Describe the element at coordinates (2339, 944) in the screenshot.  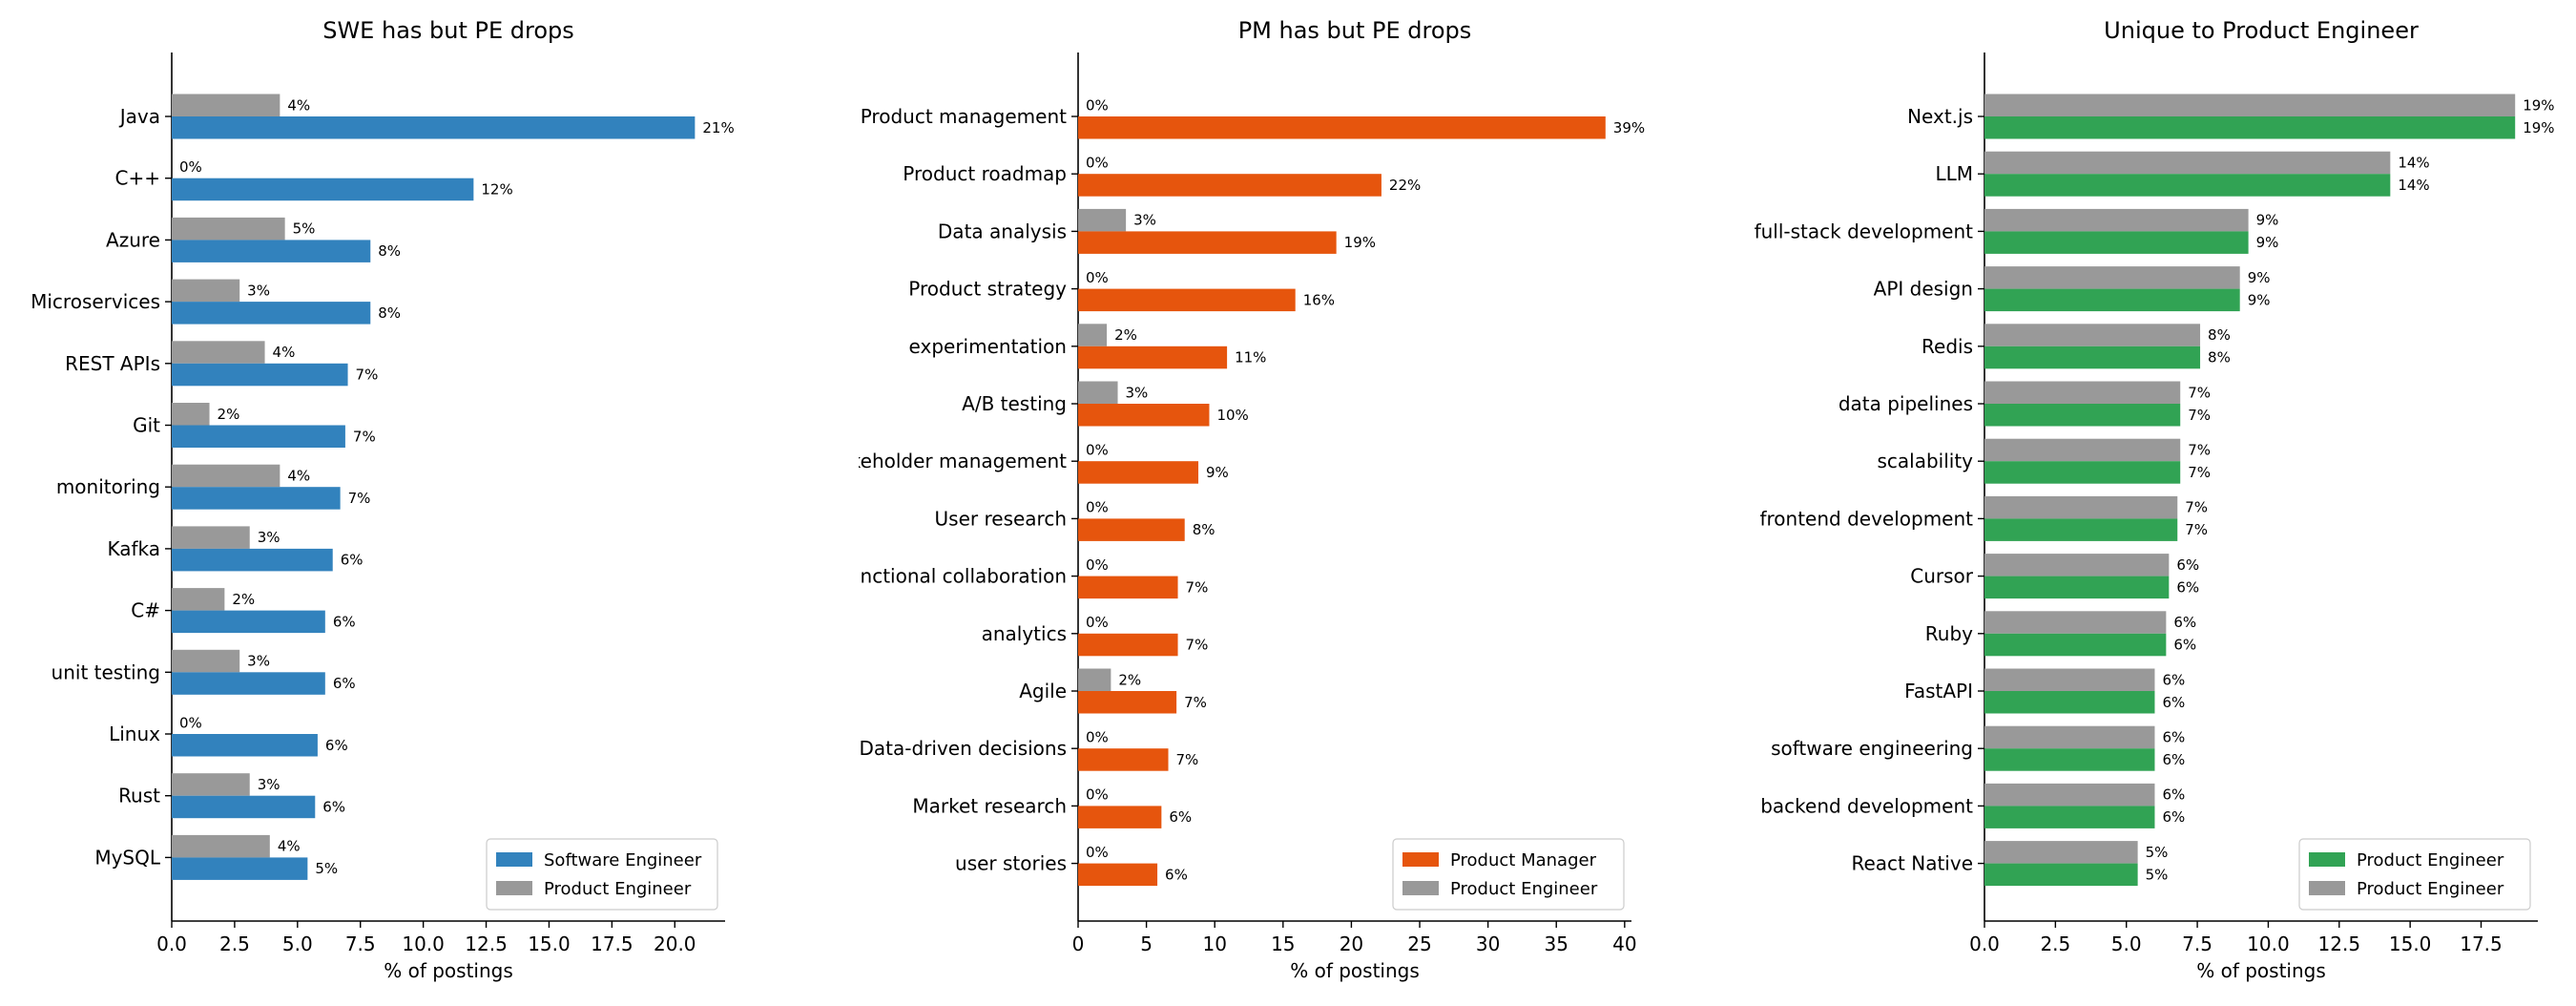
I see `x-tick-label: 12.5` at that location.